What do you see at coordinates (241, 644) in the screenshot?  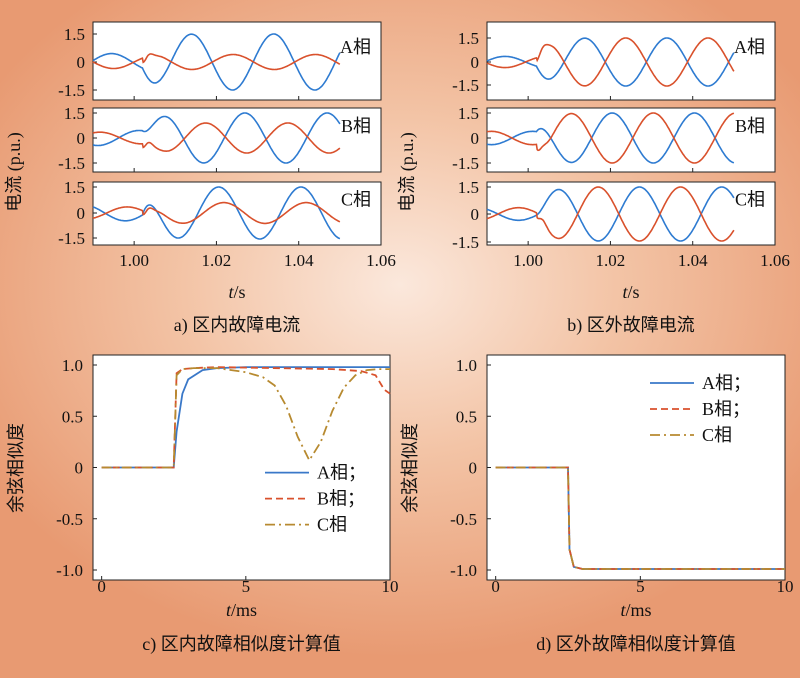 I see `panel-caption: c) 区内故障相似度计算值` at bounding box center [241, 644].